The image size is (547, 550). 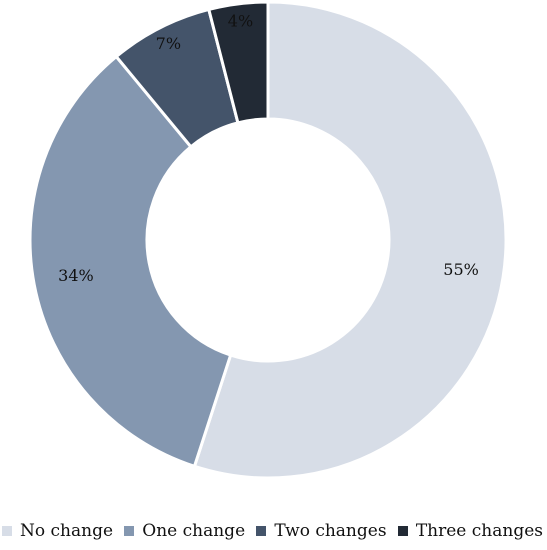 I want to click on legend-label-one-change: One change, so click(x=194, y=530).